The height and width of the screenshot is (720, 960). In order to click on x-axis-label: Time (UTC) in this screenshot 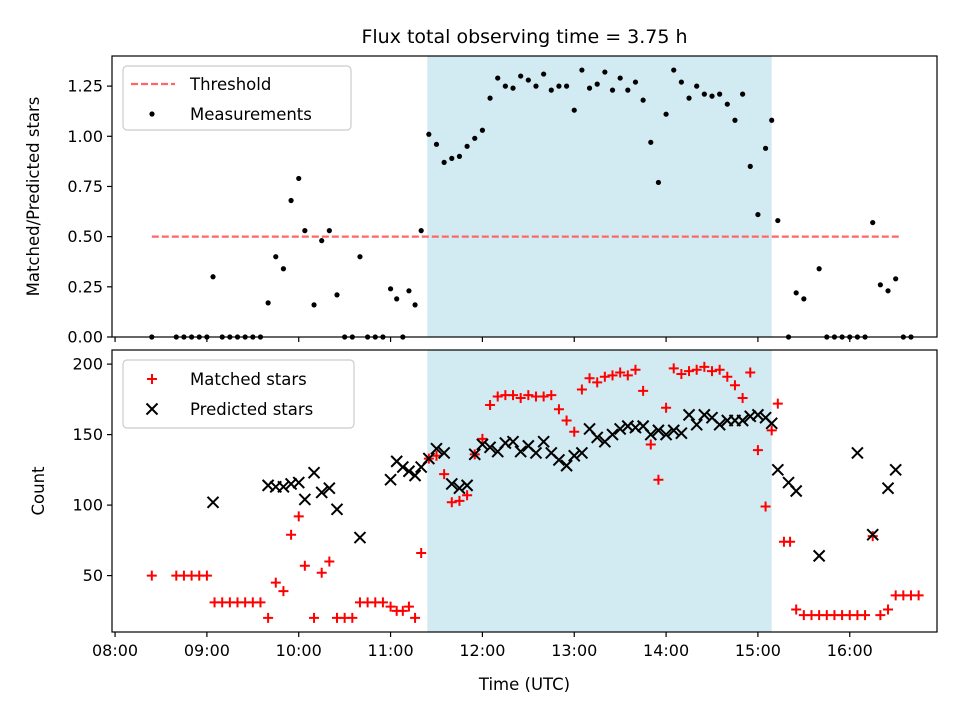, I will do `click(524, 684)`.